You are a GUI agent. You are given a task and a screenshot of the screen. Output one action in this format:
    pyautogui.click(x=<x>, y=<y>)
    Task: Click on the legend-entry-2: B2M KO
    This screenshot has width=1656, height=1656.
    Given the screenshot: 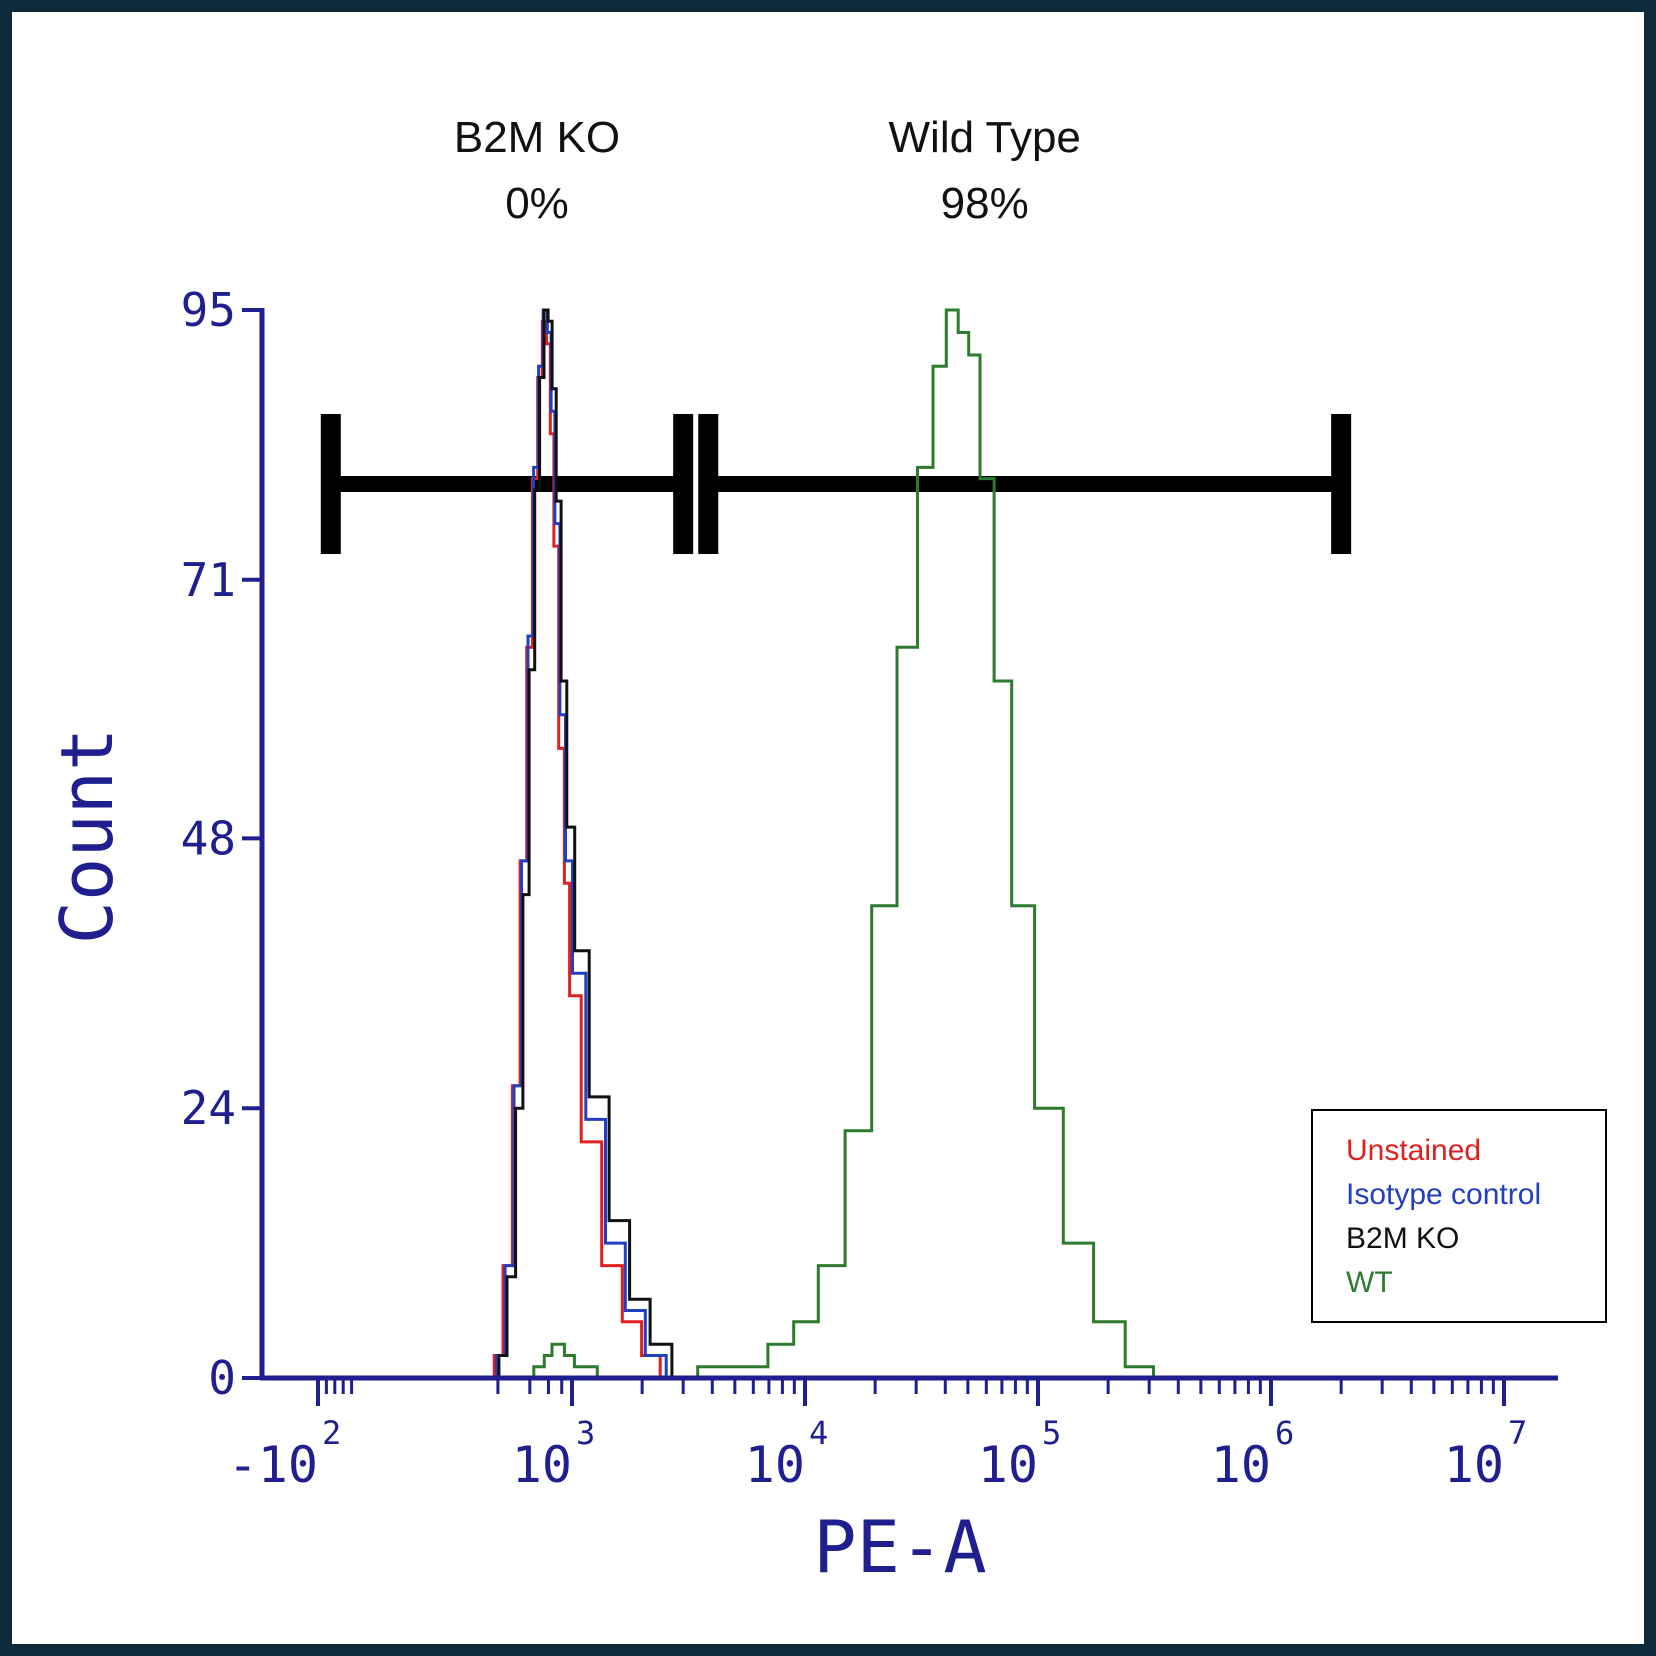 What is the action you would take?
    pyautogui.click(x=1402, y=1238)
    